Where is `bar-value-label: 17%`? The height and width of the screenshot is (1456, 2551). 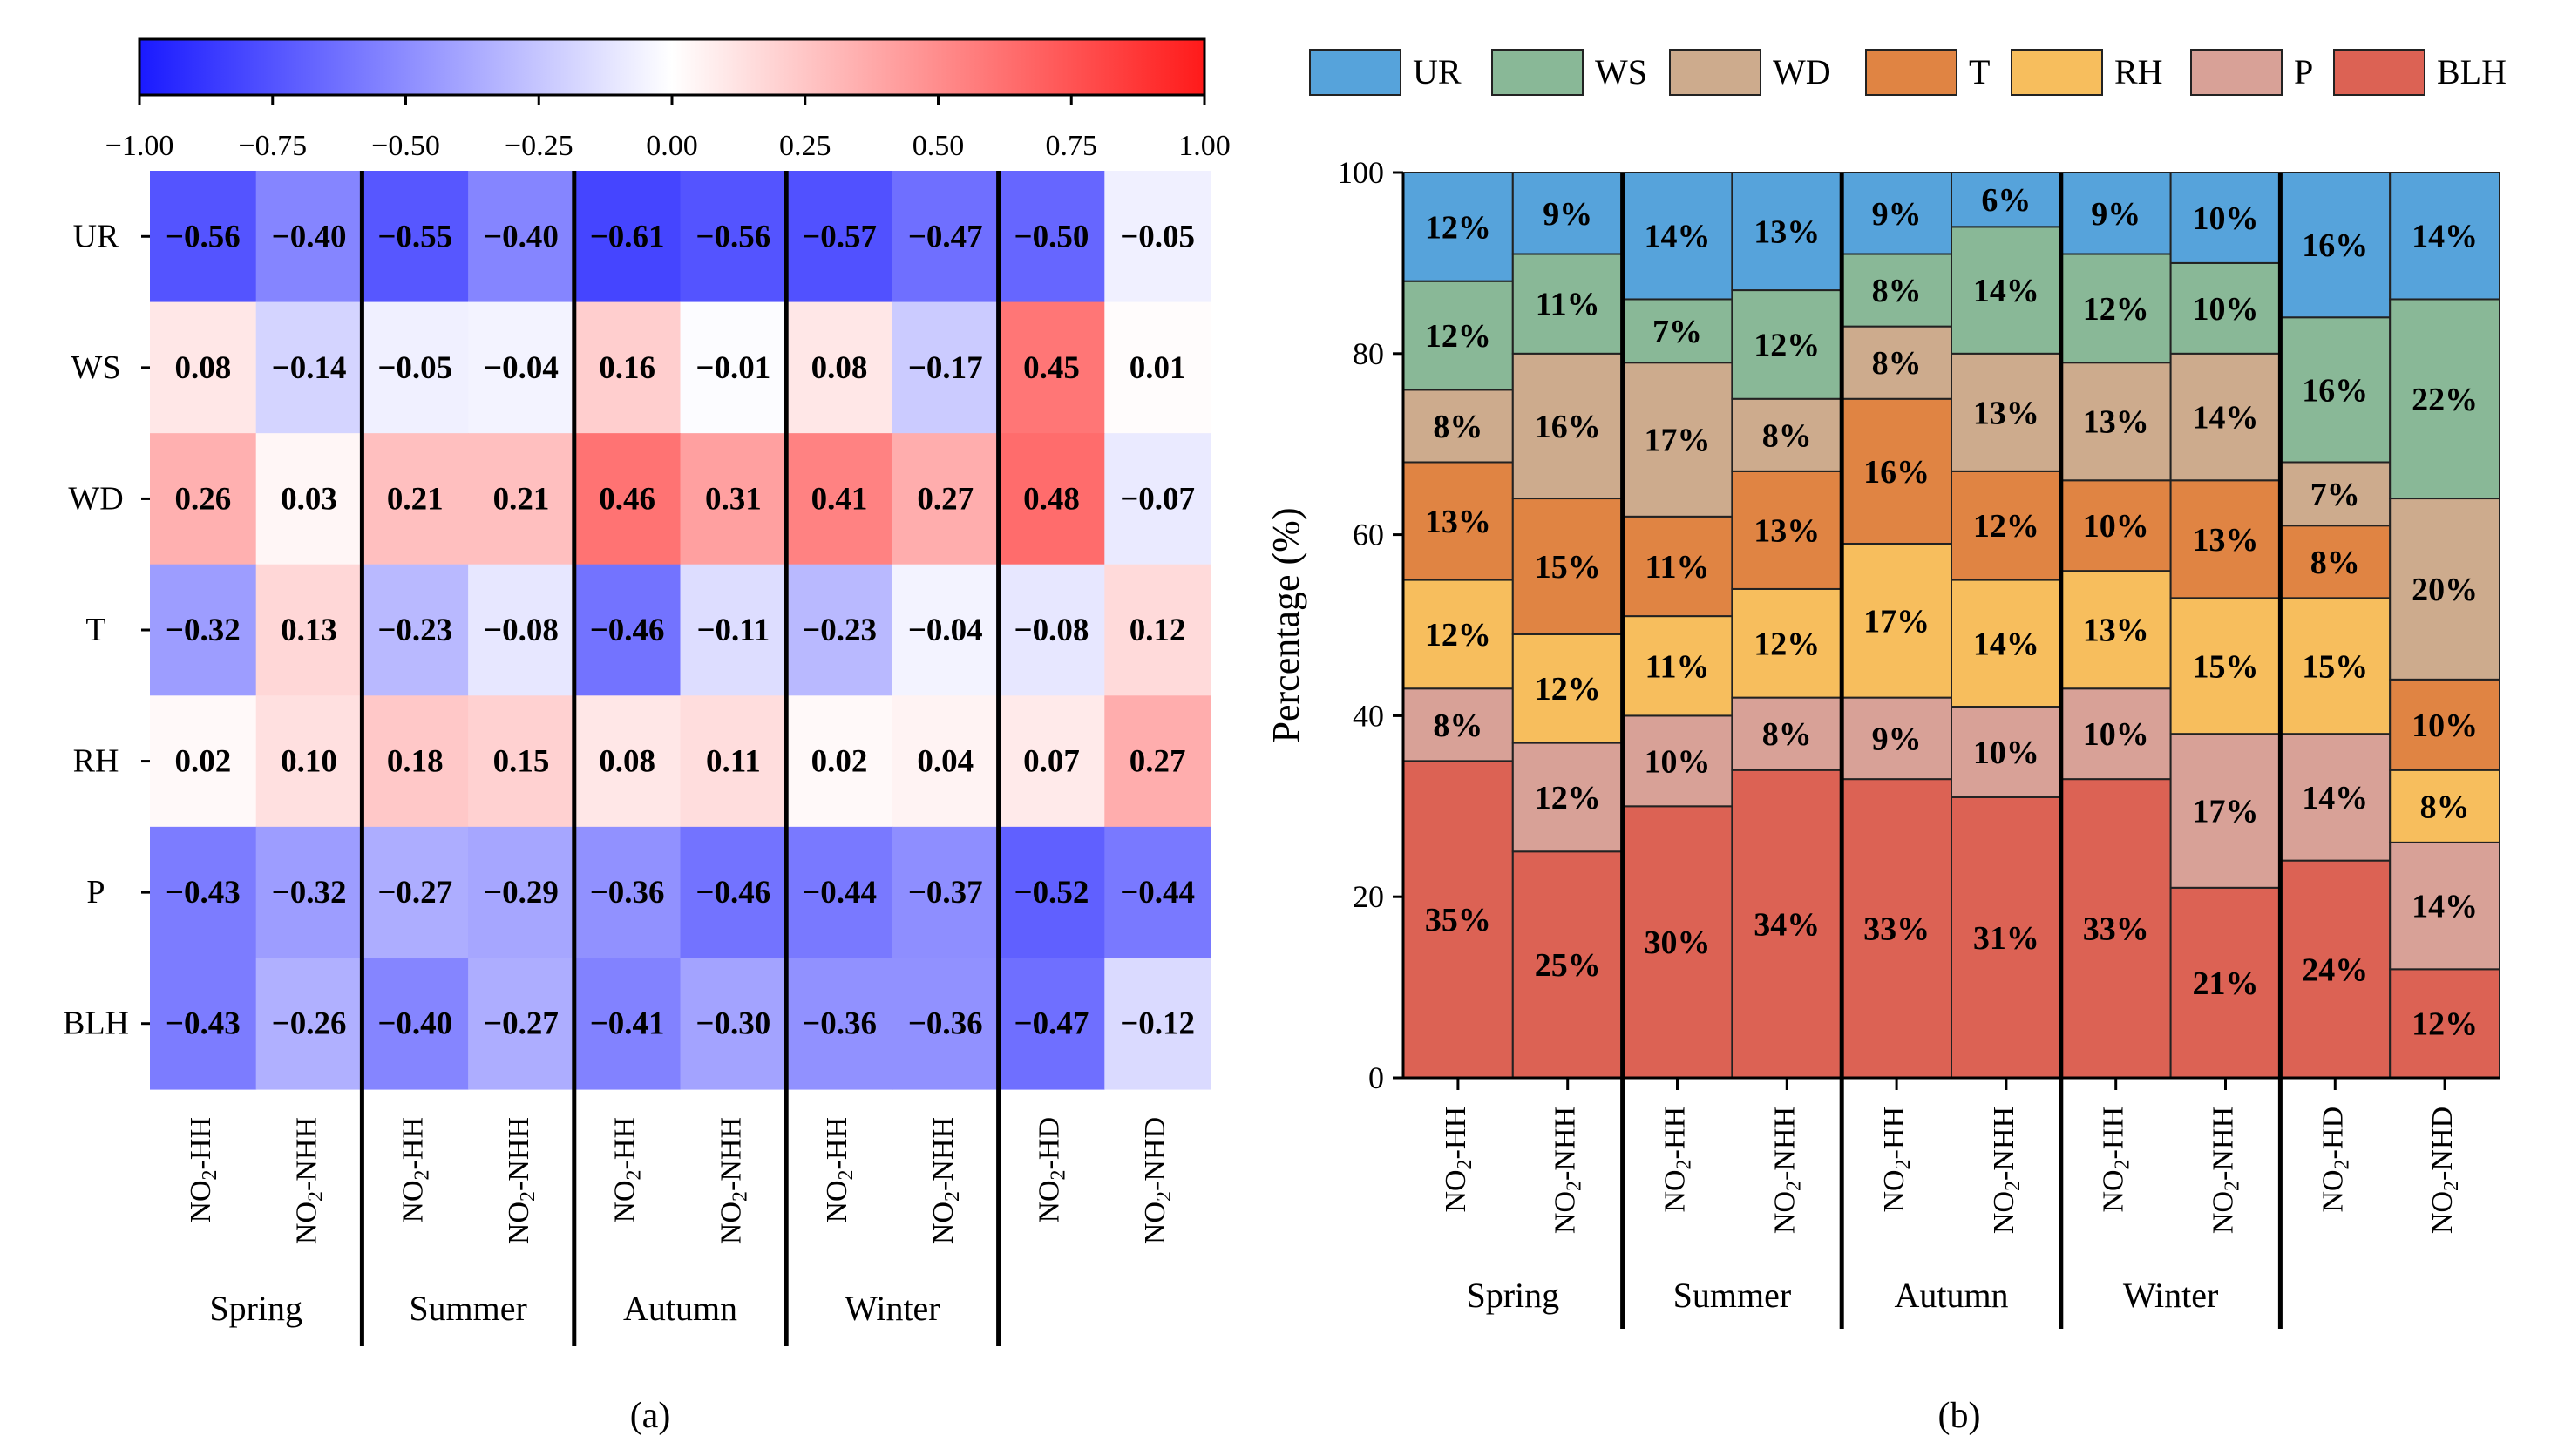
bar-value-label: 17% is located at coordinates (1678, 441).